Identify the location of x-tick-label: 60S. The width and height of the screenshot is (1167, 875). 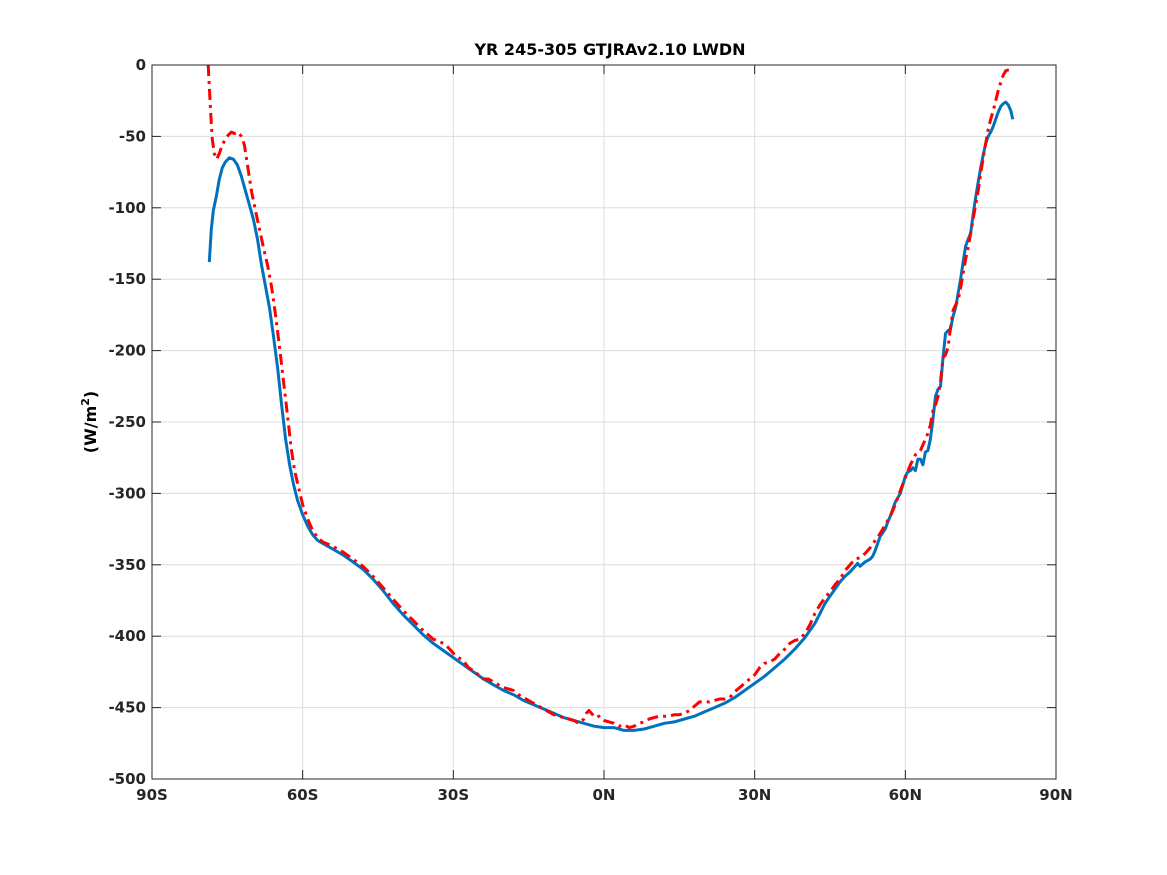
(303, 795).